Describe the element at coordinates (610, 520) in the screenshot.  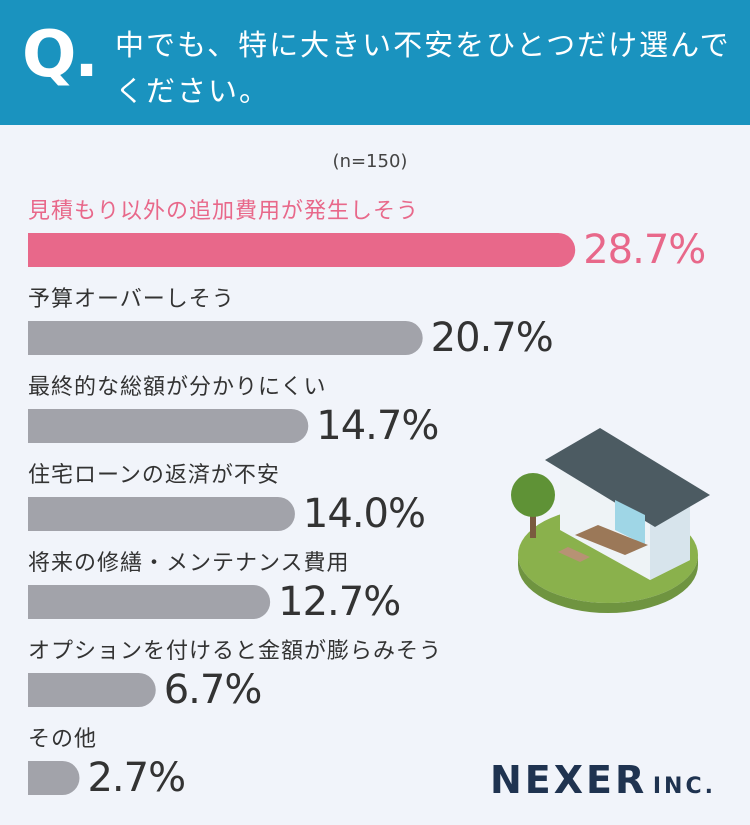
I see `house-illustration` at that location.